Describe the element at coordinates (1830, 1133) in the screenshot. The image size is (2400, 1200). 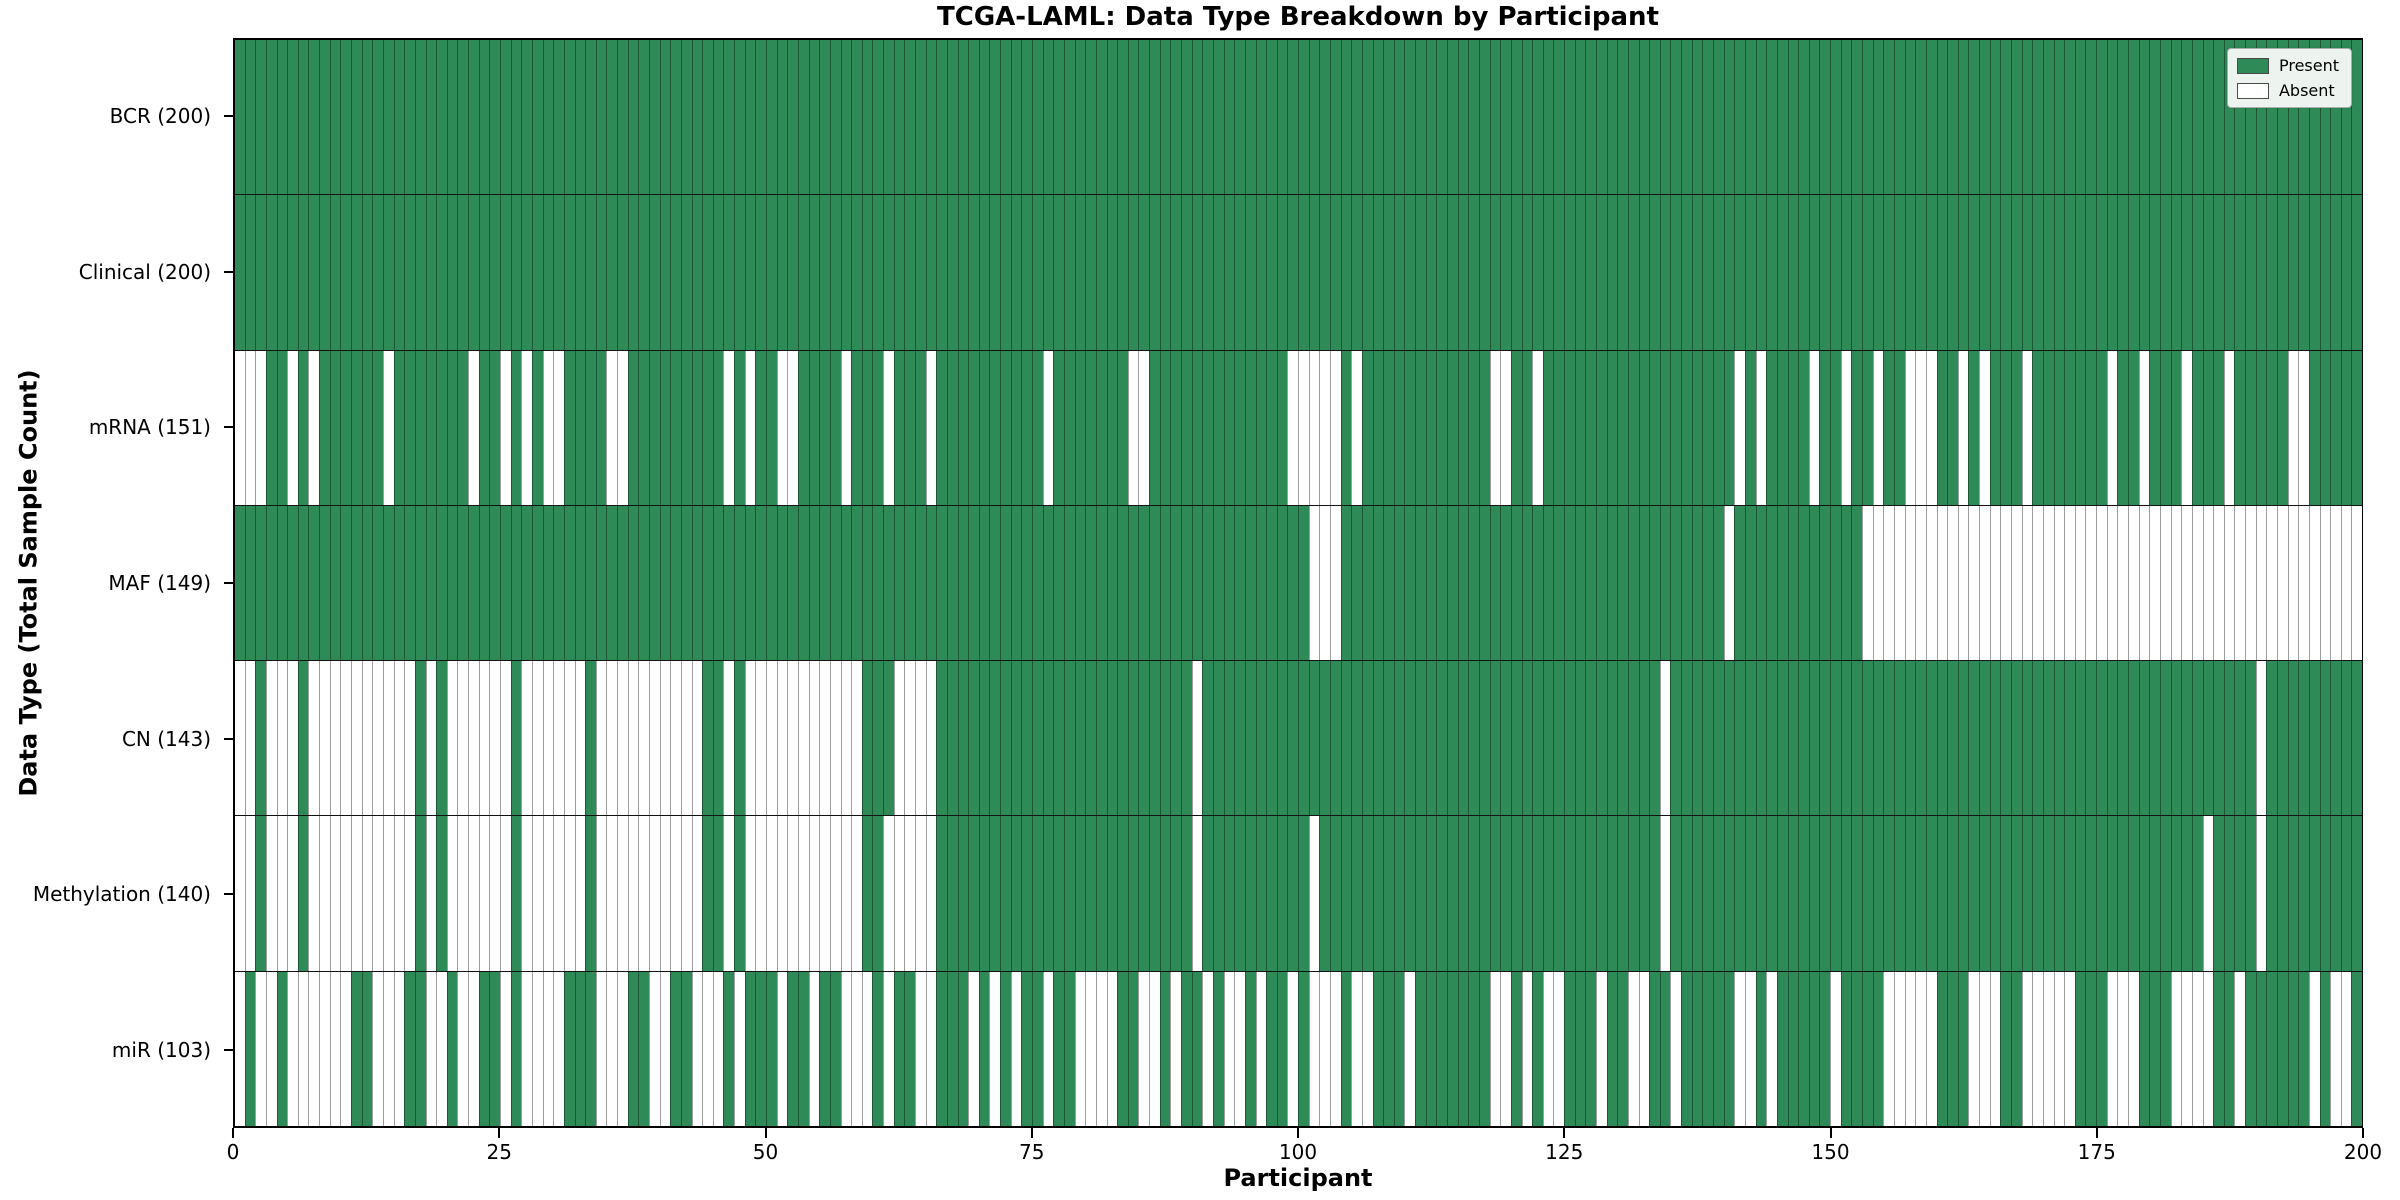
I see `x-tick-mark` at that location.